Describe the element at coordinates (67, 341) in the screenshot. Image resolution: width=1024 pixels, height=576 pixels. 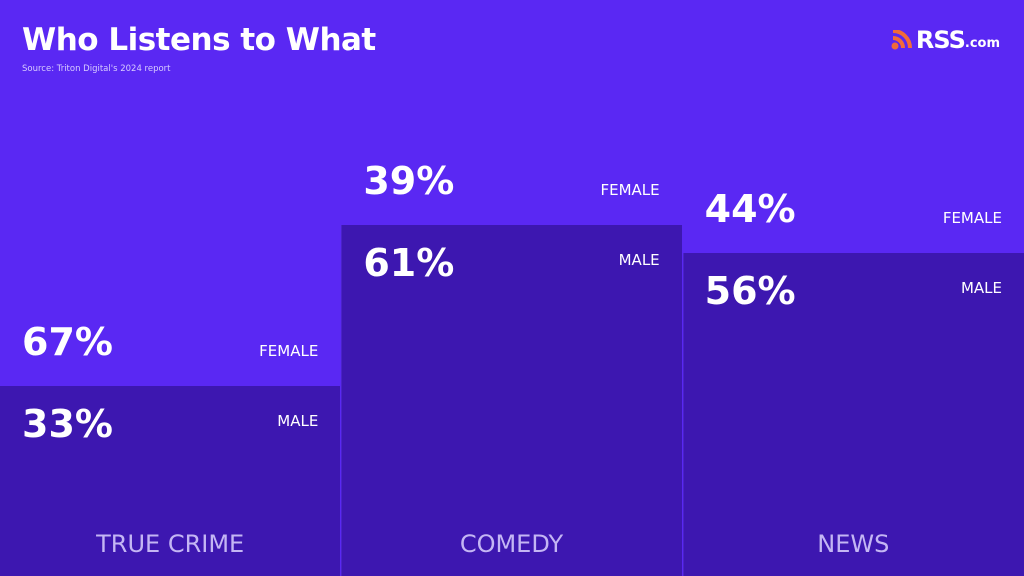
I see `female-percent: 67%` at that location.